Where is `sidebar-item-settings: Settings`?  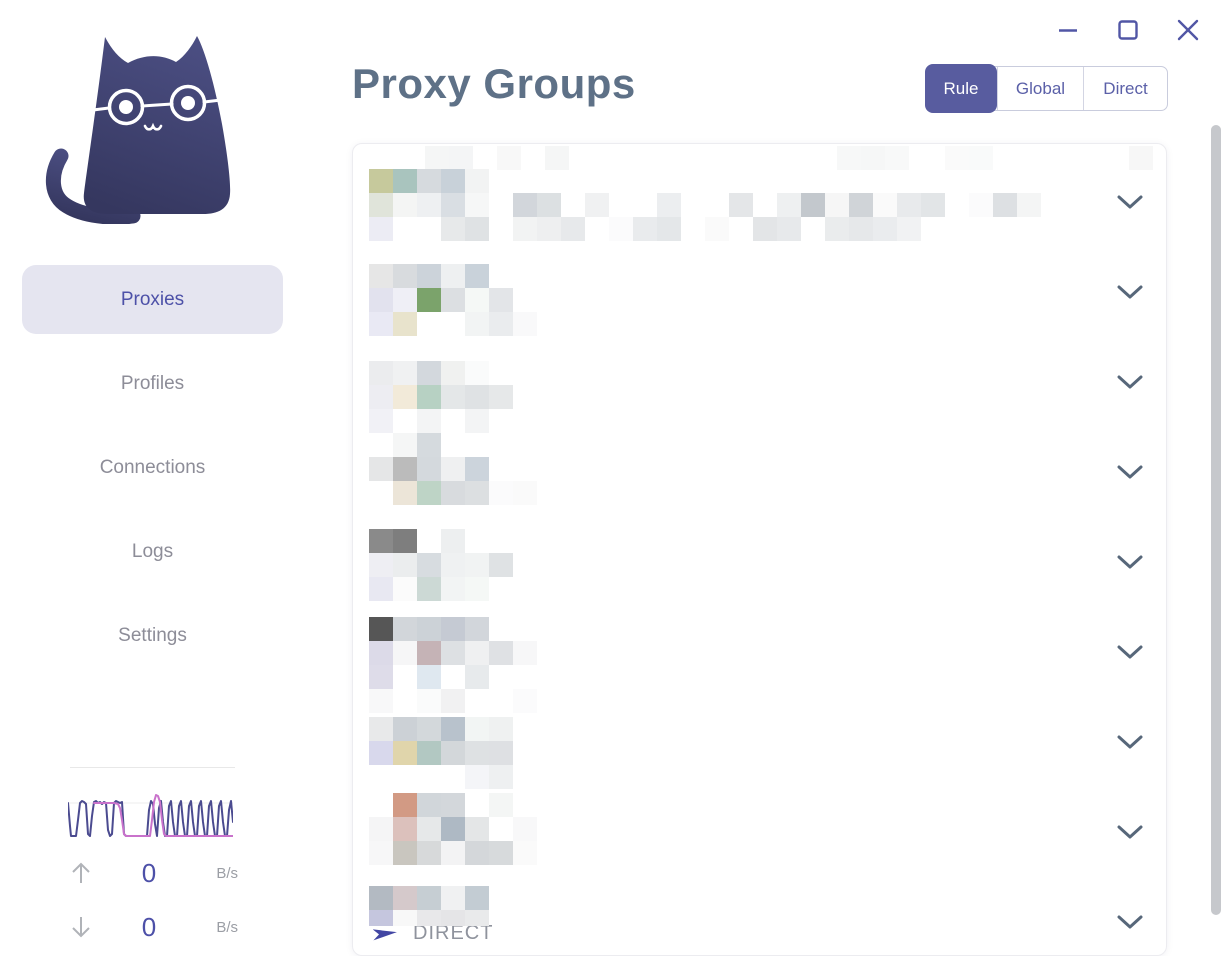
sidebar-item-settings: Settings is located at coordinates (152, 635).